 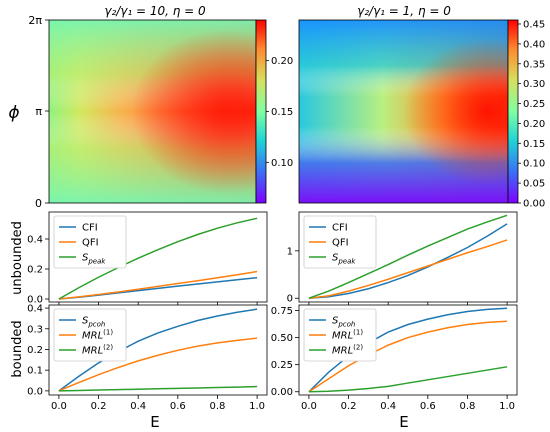 I want to click on colorbar-right, so click(x=513, y=111).